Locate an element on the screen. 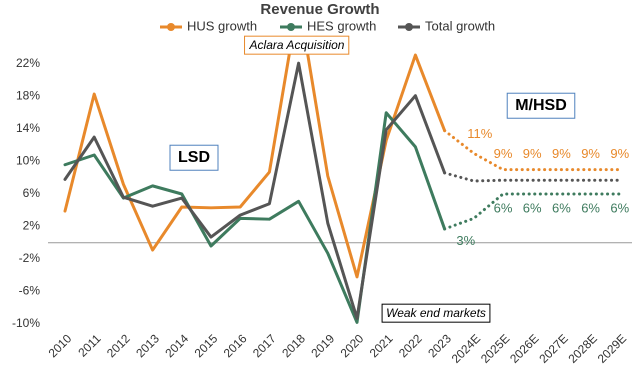  y-tick-label: 10% is located at coordinates (28, 161).